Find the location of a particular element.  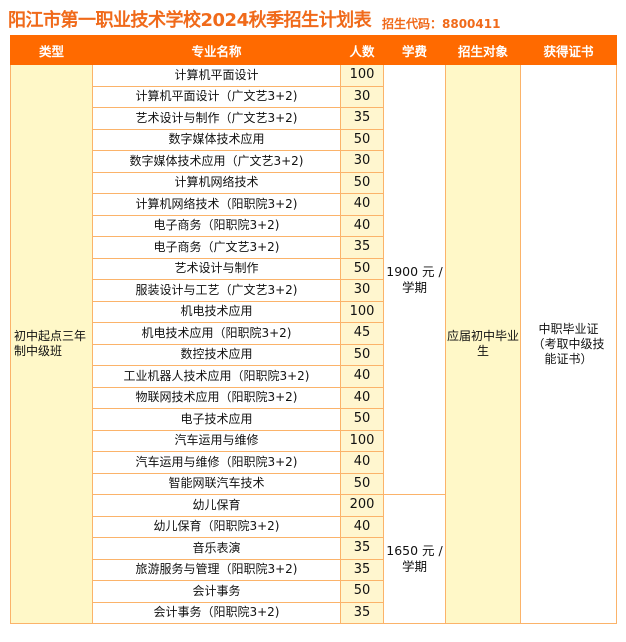

major-name: 机电技术应用（阳职院3+2) is located at coordinates (216, 333).